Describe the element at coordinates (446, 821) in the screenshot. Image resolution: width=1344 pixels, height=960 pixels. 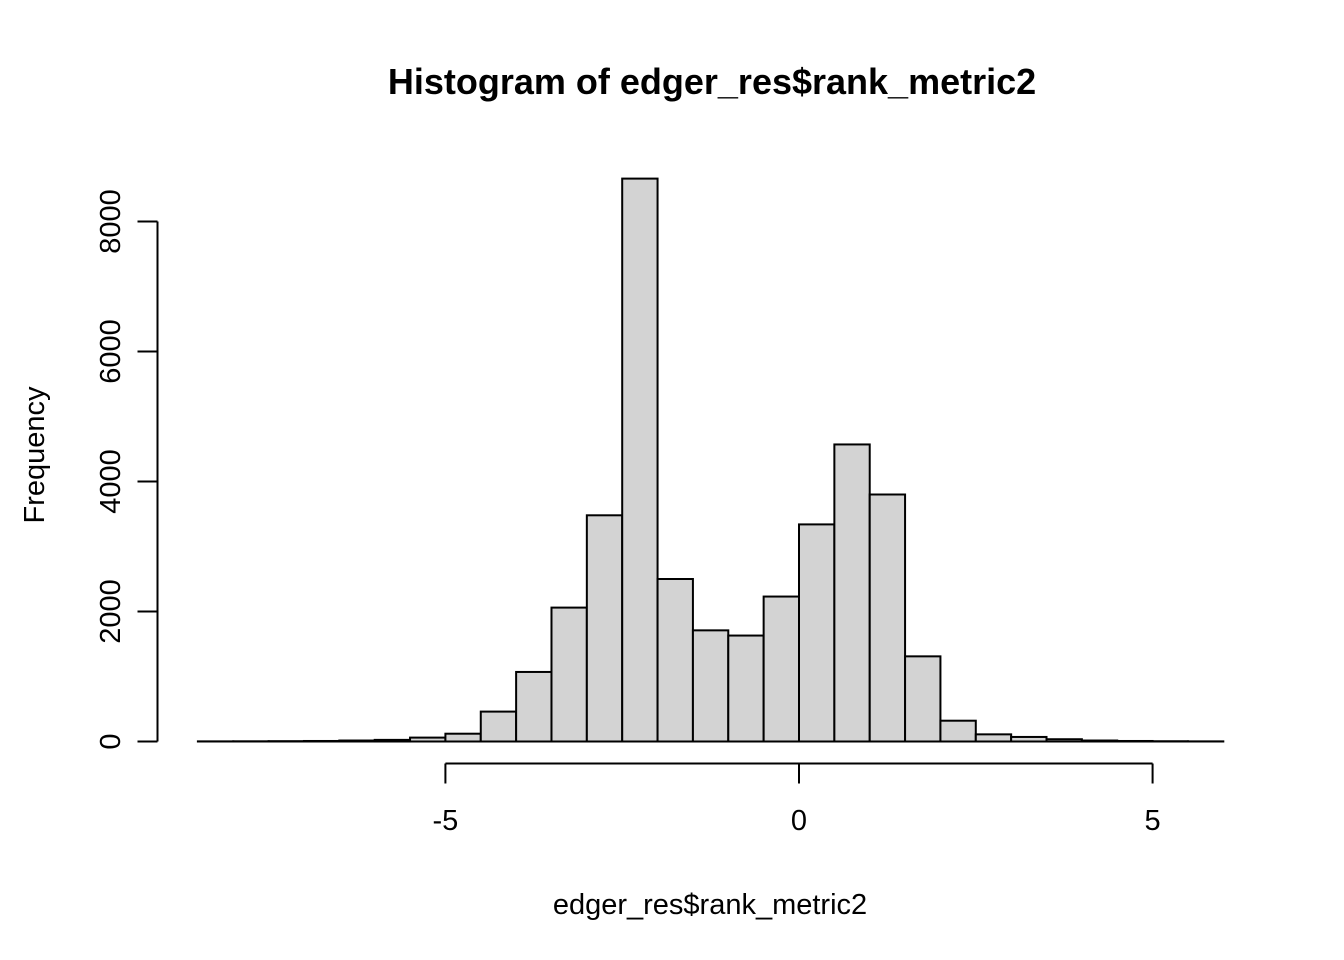
I see `x-tick-label: -5` at that location.